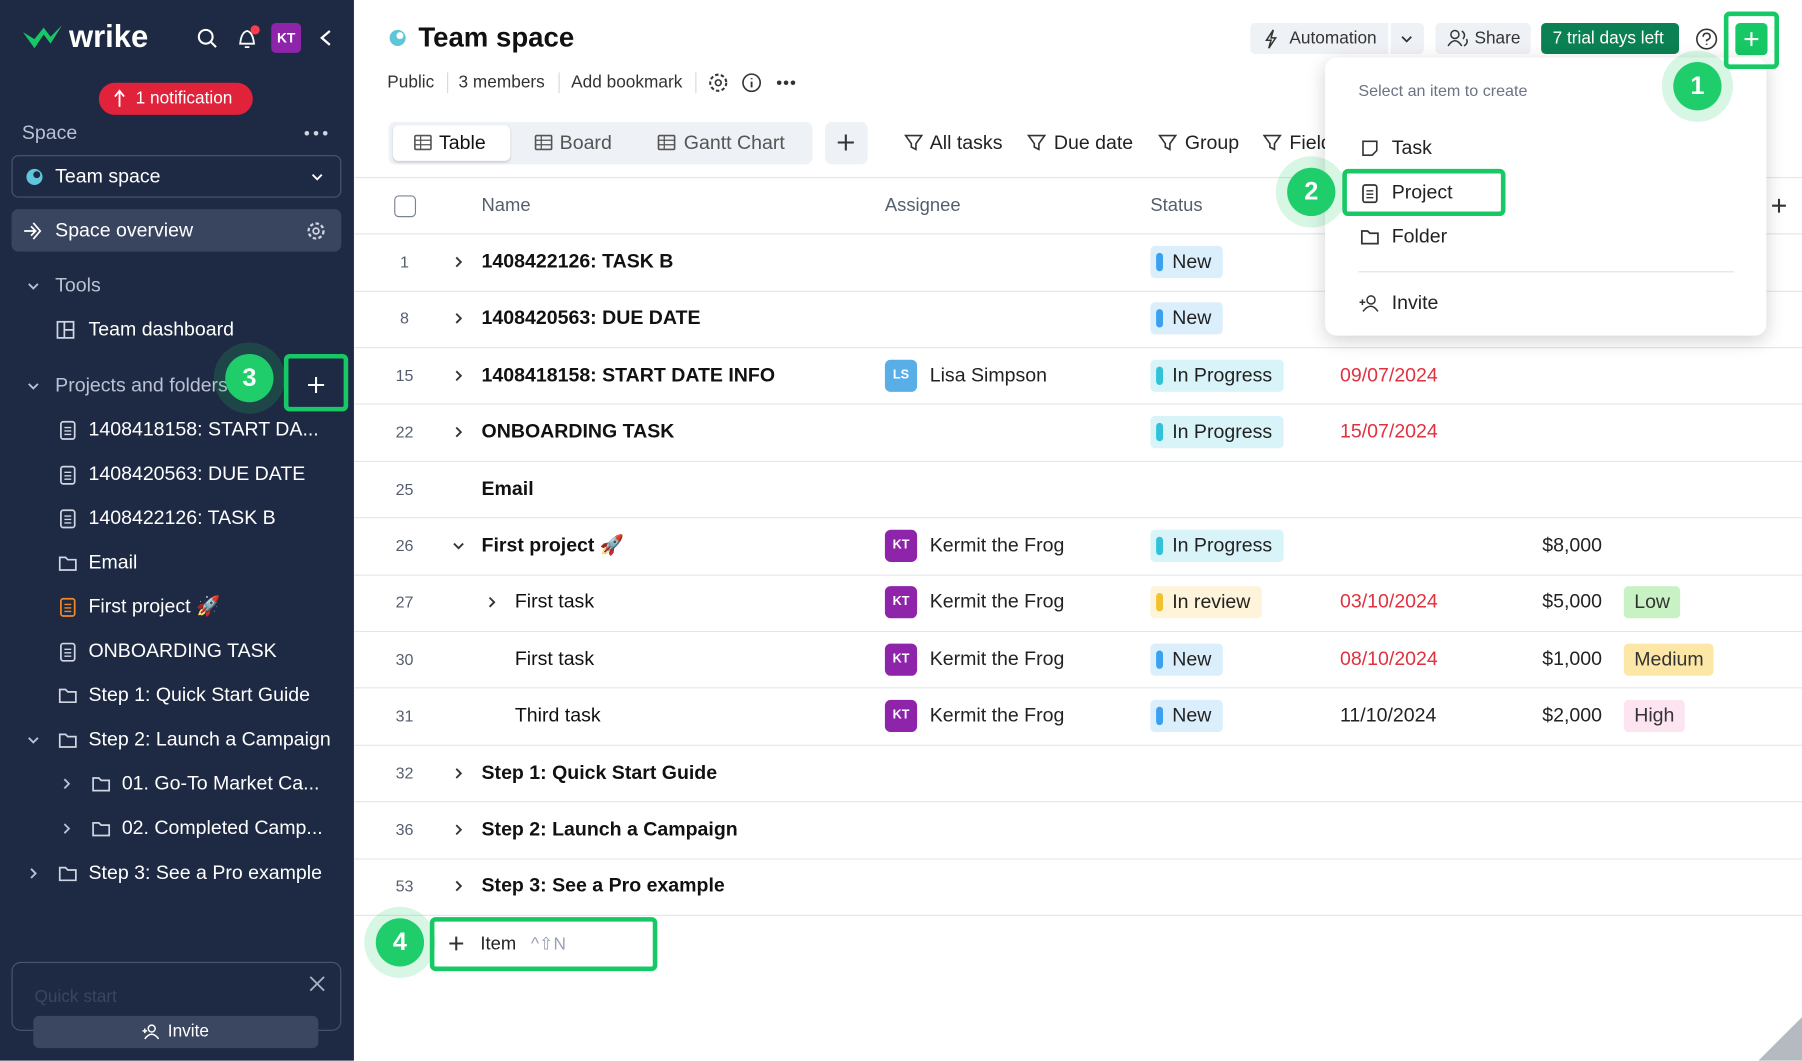  I want to click on tree-item: First project 🚀, so click(154, 606).